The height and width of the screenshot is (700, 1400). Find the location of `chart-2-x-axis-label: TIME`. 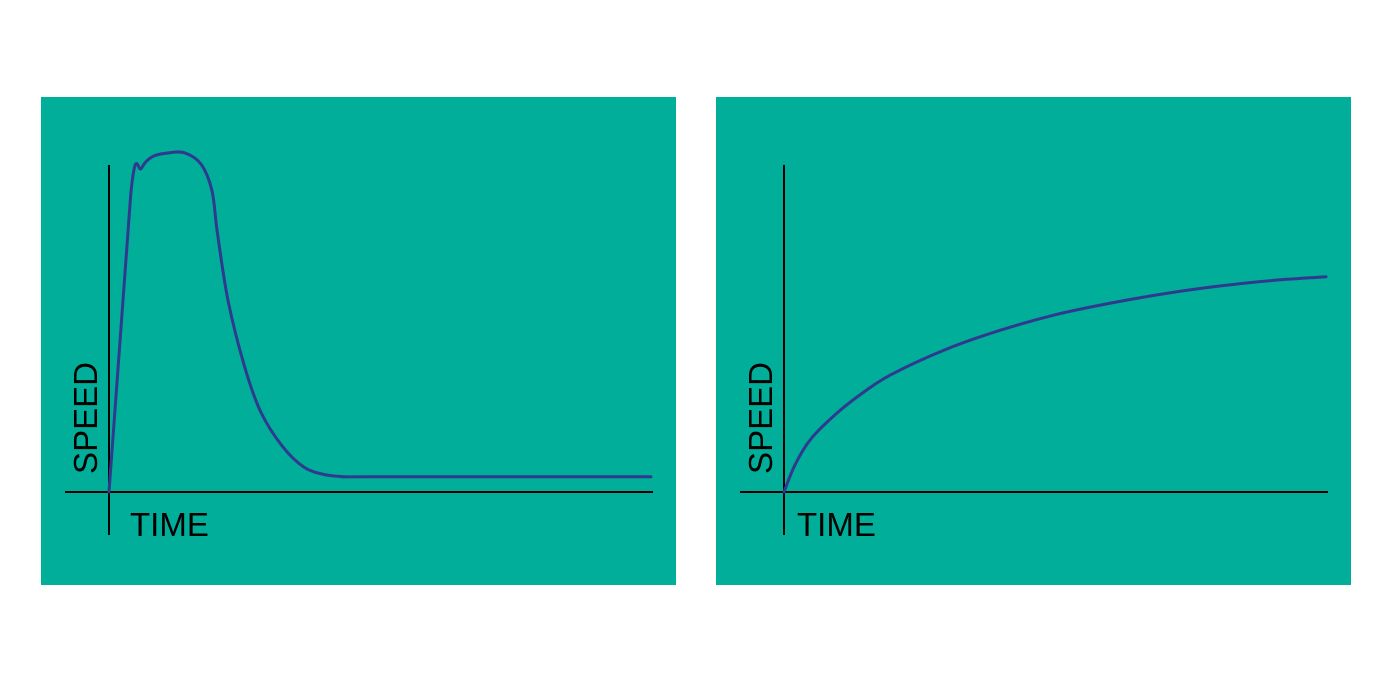

chart-2-x-axis-label: TIME is located at coordinates (836, 524).